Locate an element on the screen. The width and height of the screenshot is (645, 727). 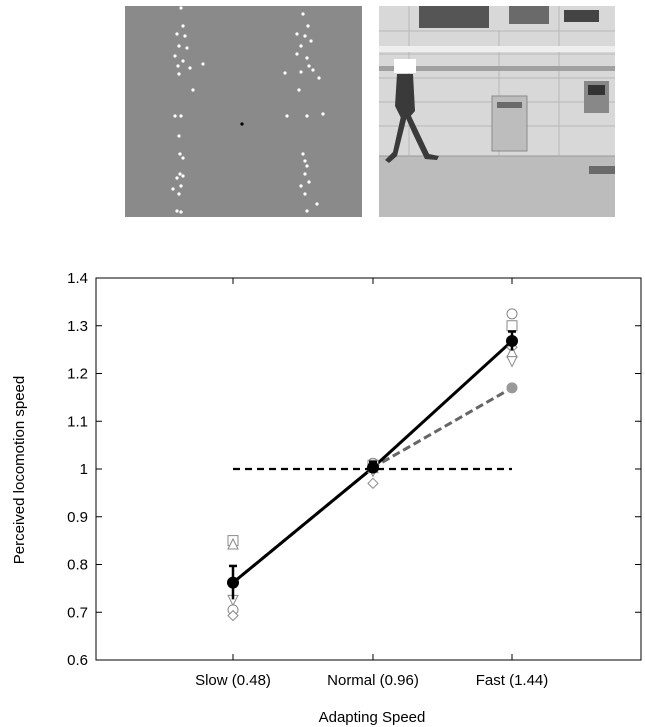
y-tick-label: 0.6 is located at coordinates (77, 660).